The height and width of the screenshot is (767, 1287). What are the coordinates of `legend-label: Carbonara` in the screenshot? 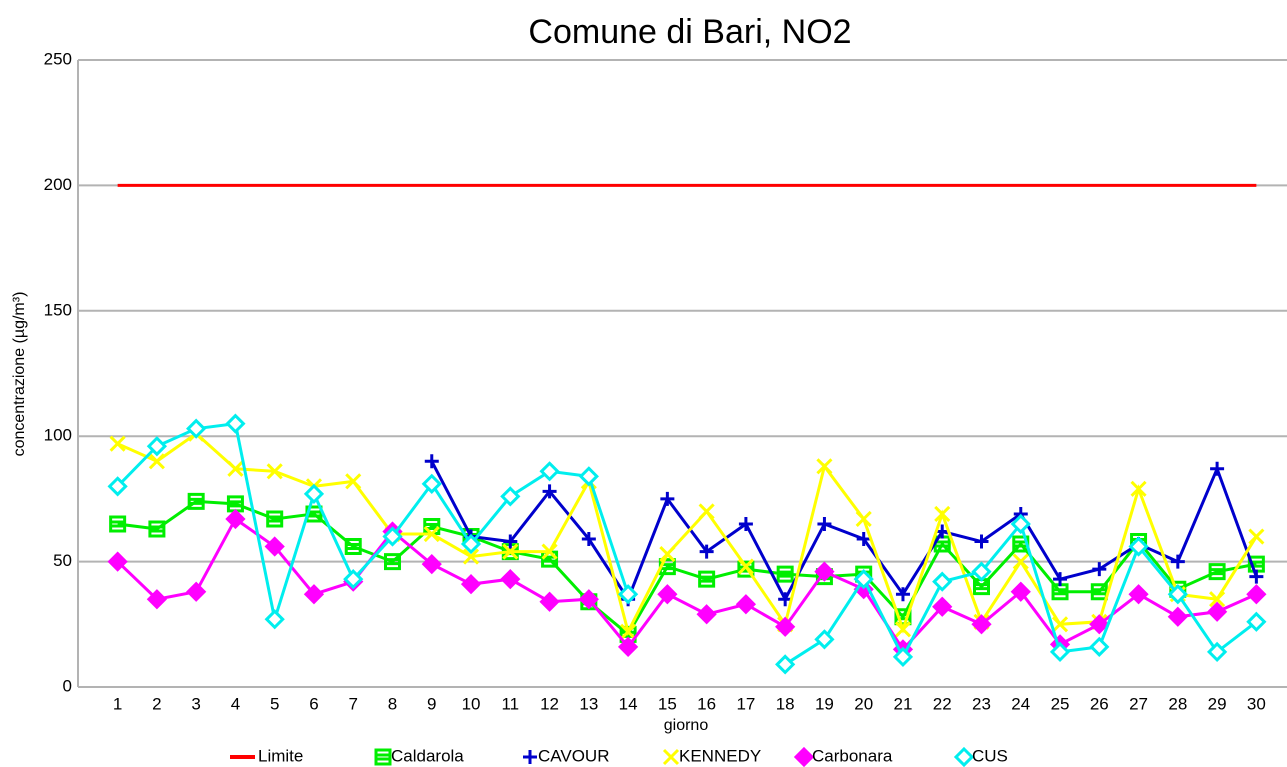 It's located at (852, 755).